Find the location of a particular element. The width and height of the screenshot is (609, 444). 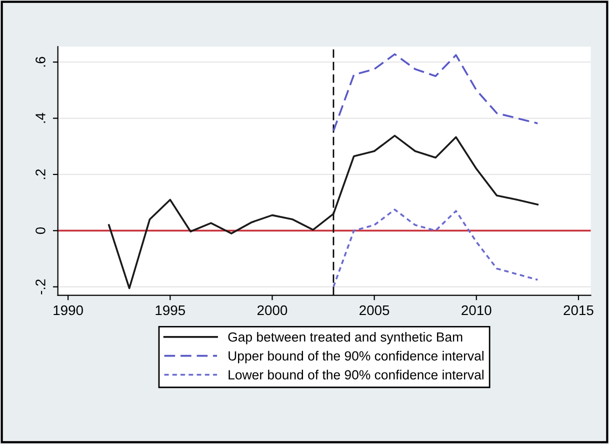

x-tick-label: 2000 is located at coordinates (272, 310).